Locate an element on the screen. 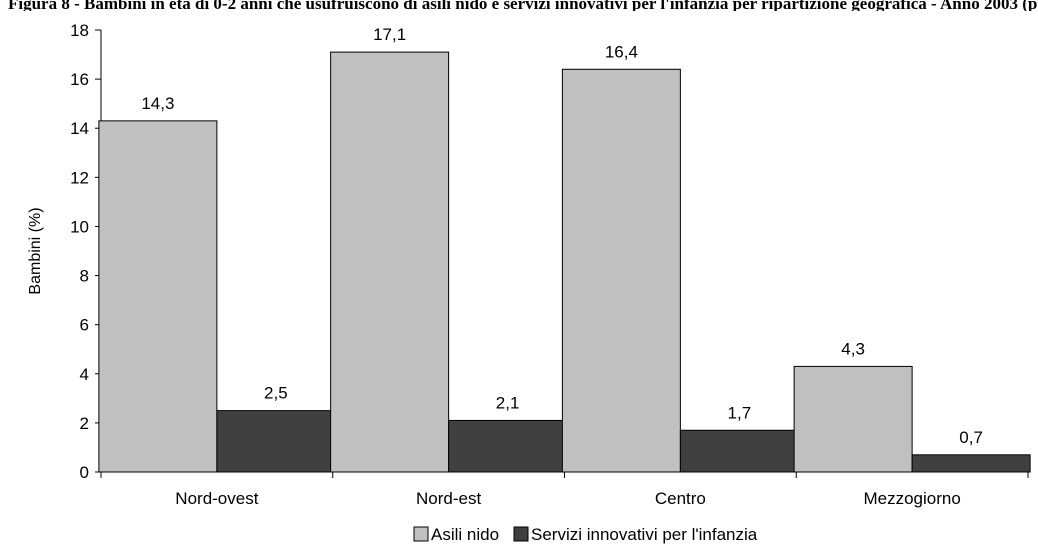 The height and width of the screenshot is (550, 1038). x-category-label: Nord-ovest is located at coordinates (216, 498).